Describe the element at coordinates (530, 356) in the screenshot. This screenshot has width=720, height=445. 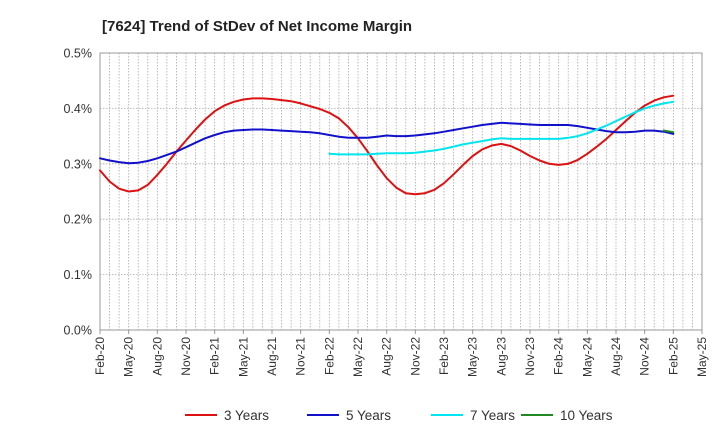
I see `x-tick-label: Nov-23` at that location.